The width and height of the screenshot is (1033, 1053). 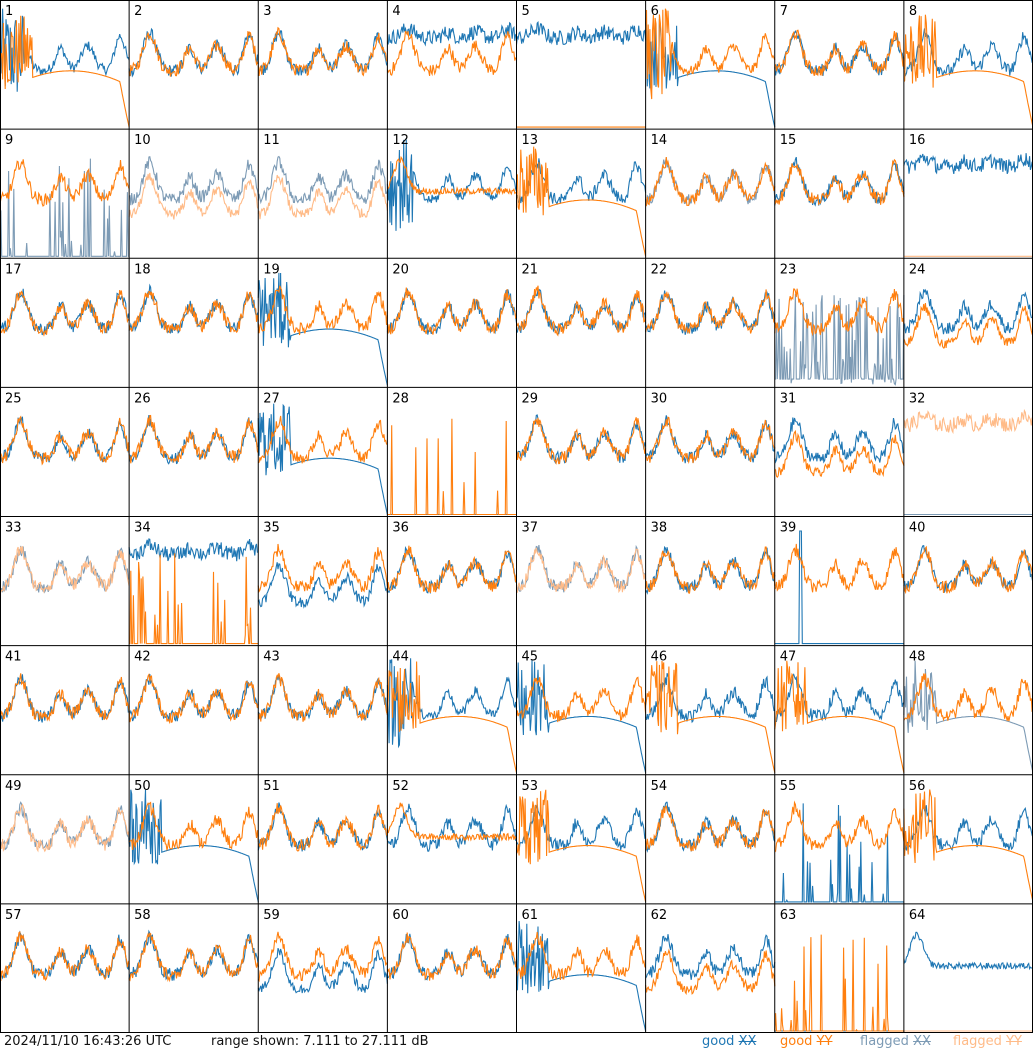 What do you see at coordinates (659, 269) in the screenshot?
I see `panel-label-22: 22` at bounding box center [659, 269].